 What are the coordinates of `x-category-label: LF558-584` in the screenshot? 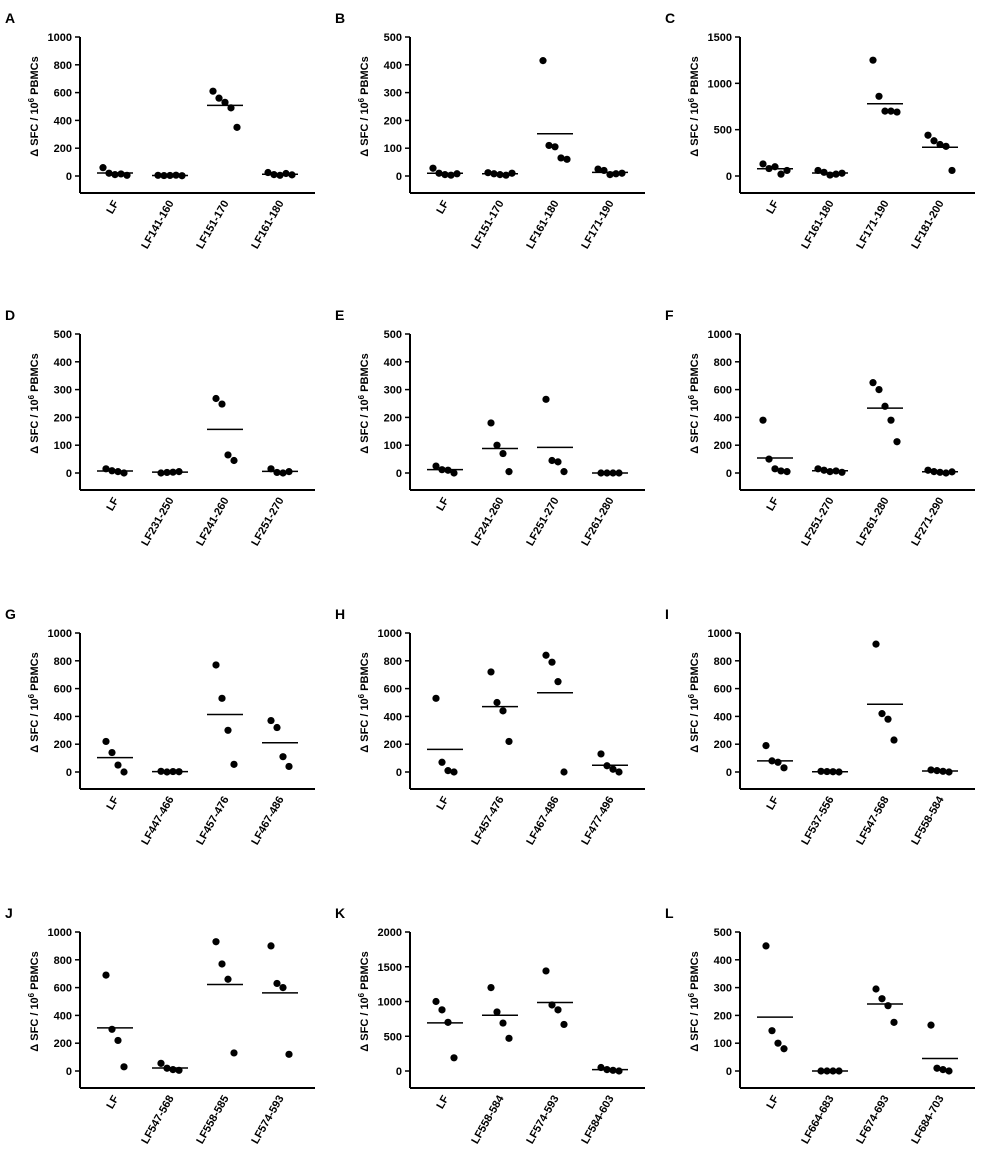 It's located at (488, 1119).